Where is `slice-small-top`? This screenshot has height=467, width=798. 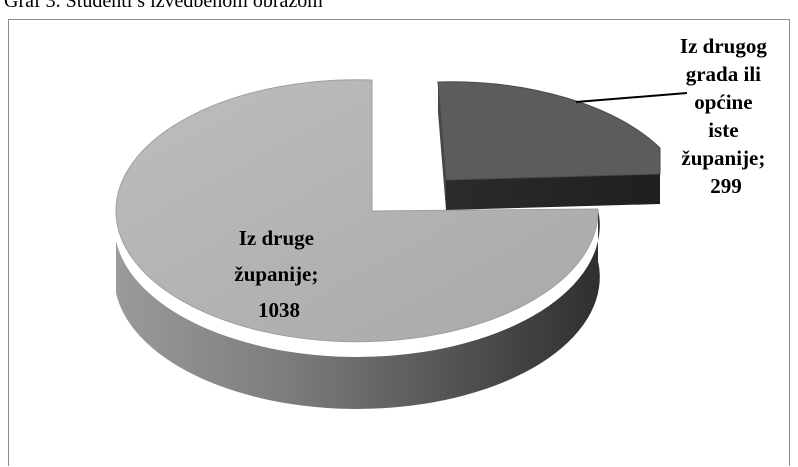 slice-small-top is located at coordinates (549, 131).